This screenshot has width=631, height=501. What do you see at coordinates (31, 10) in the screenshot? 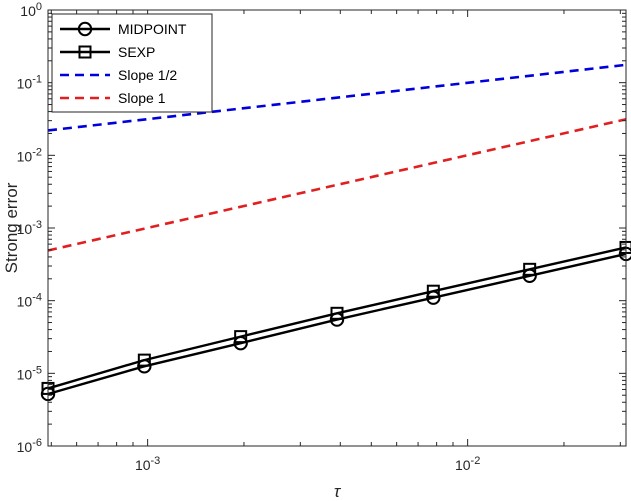
I see `y-tick-label-0: 10⁰` at bounding box center [31, 10].